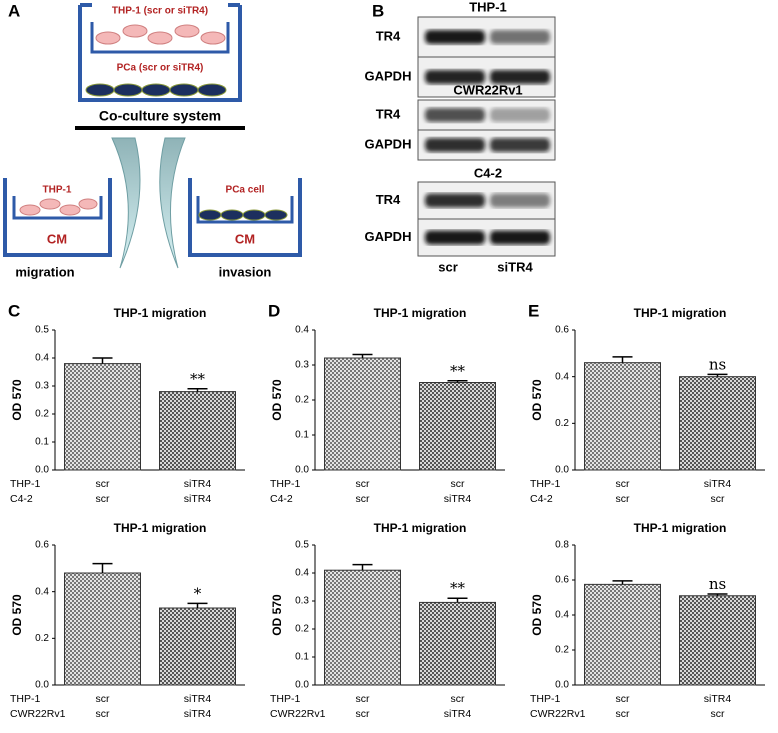 The image size is (778, 733). What do you see at coordinates (302, 545) in the screenshot?
I see `y-tick-label: 0.5` at bounding box center [302, 545].